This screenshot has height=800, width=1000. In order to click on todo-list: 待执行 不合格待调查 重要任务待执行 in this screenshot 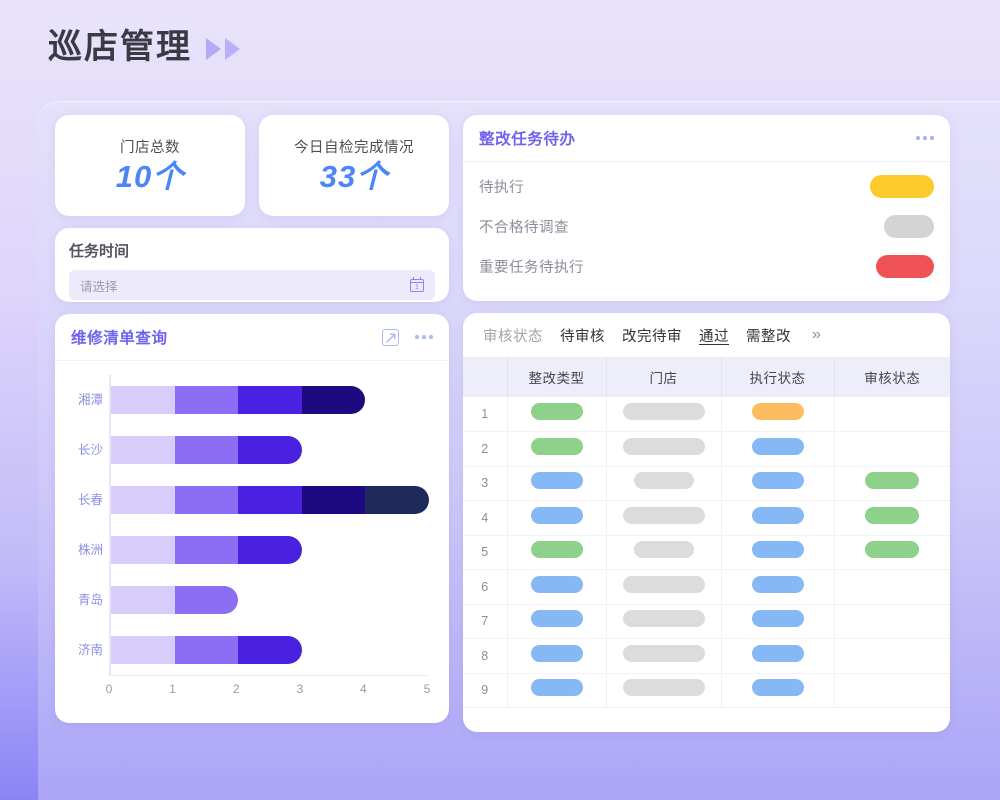, I will do `click(706, 231)`.